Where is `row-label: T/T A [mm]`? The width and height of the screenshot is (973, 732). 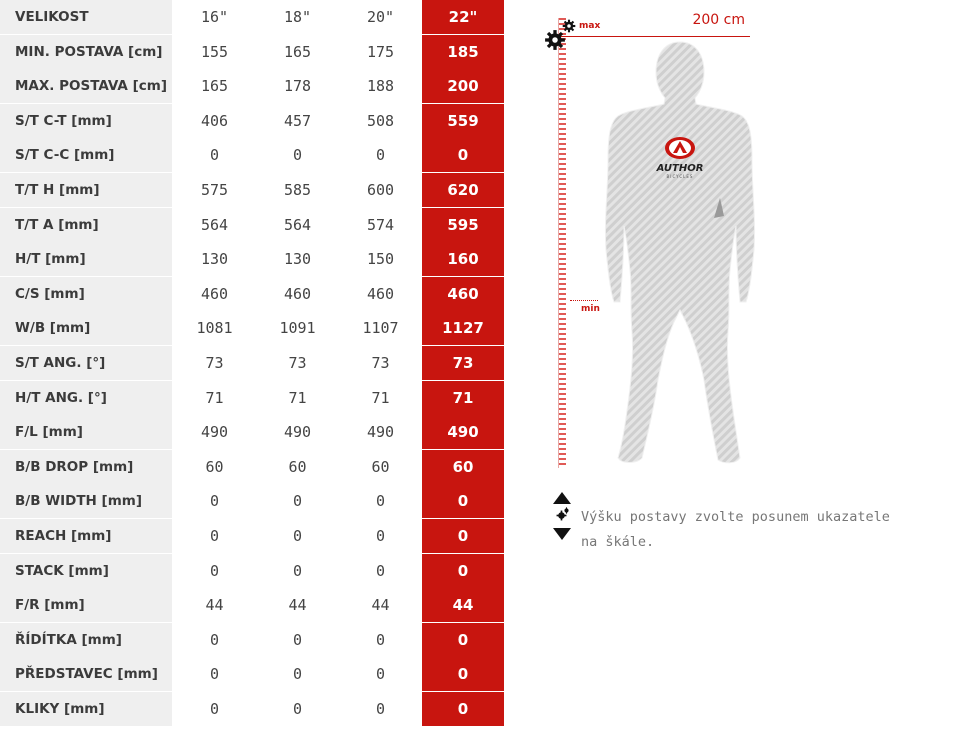 row-label: T/T A [mm] is located at coordinates (86, 224).